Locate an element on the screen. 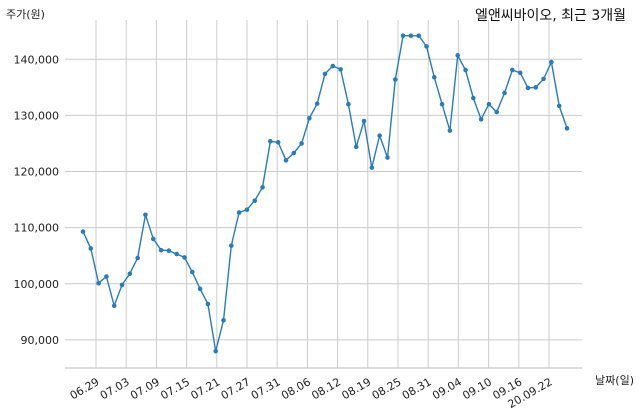 This screenshot has width=640, height=409. y-tick-label: 110,000 is located at coordinates (37, 228).